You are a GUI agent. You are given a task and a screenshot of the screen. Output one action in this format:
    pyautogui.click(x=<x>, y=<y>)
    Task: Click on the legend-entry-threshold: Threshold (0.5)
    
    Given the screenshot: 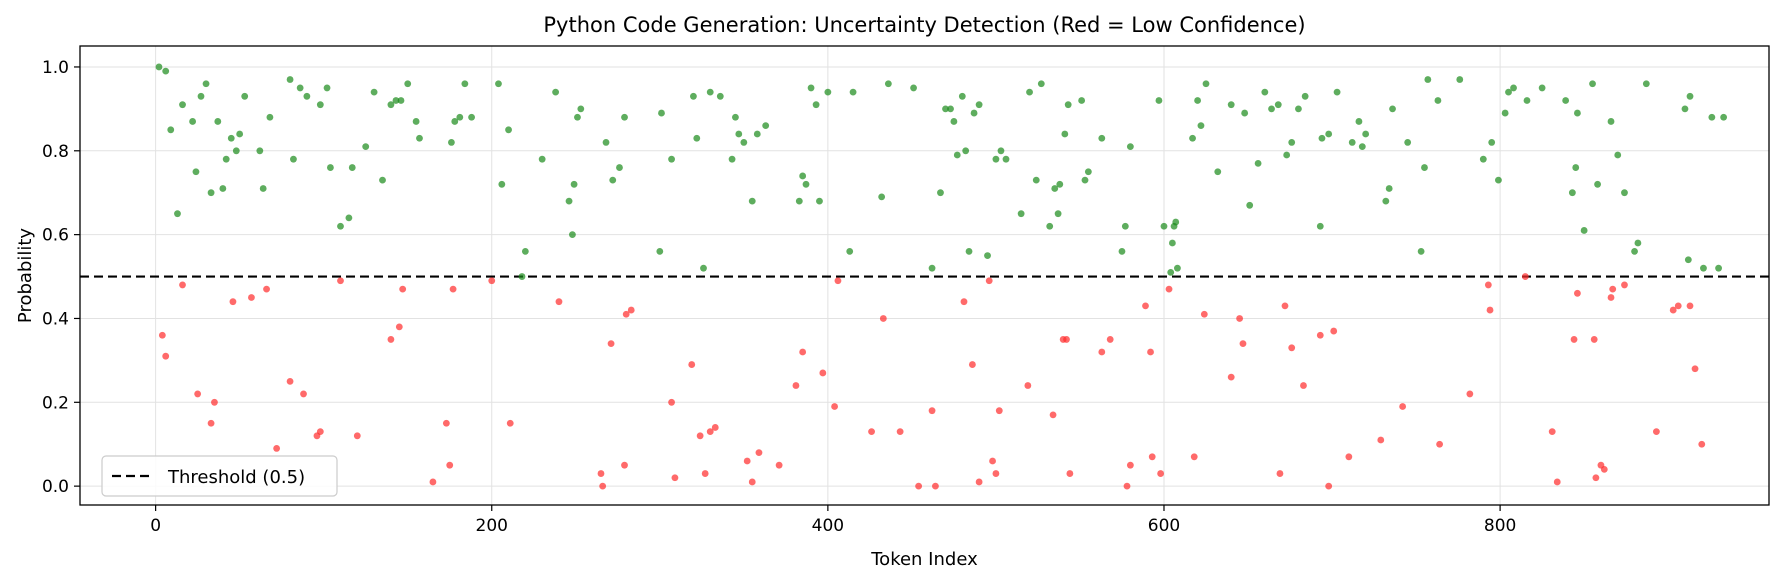 What is the action you would take?
    pyautogui.click(x=236, y=477)
    